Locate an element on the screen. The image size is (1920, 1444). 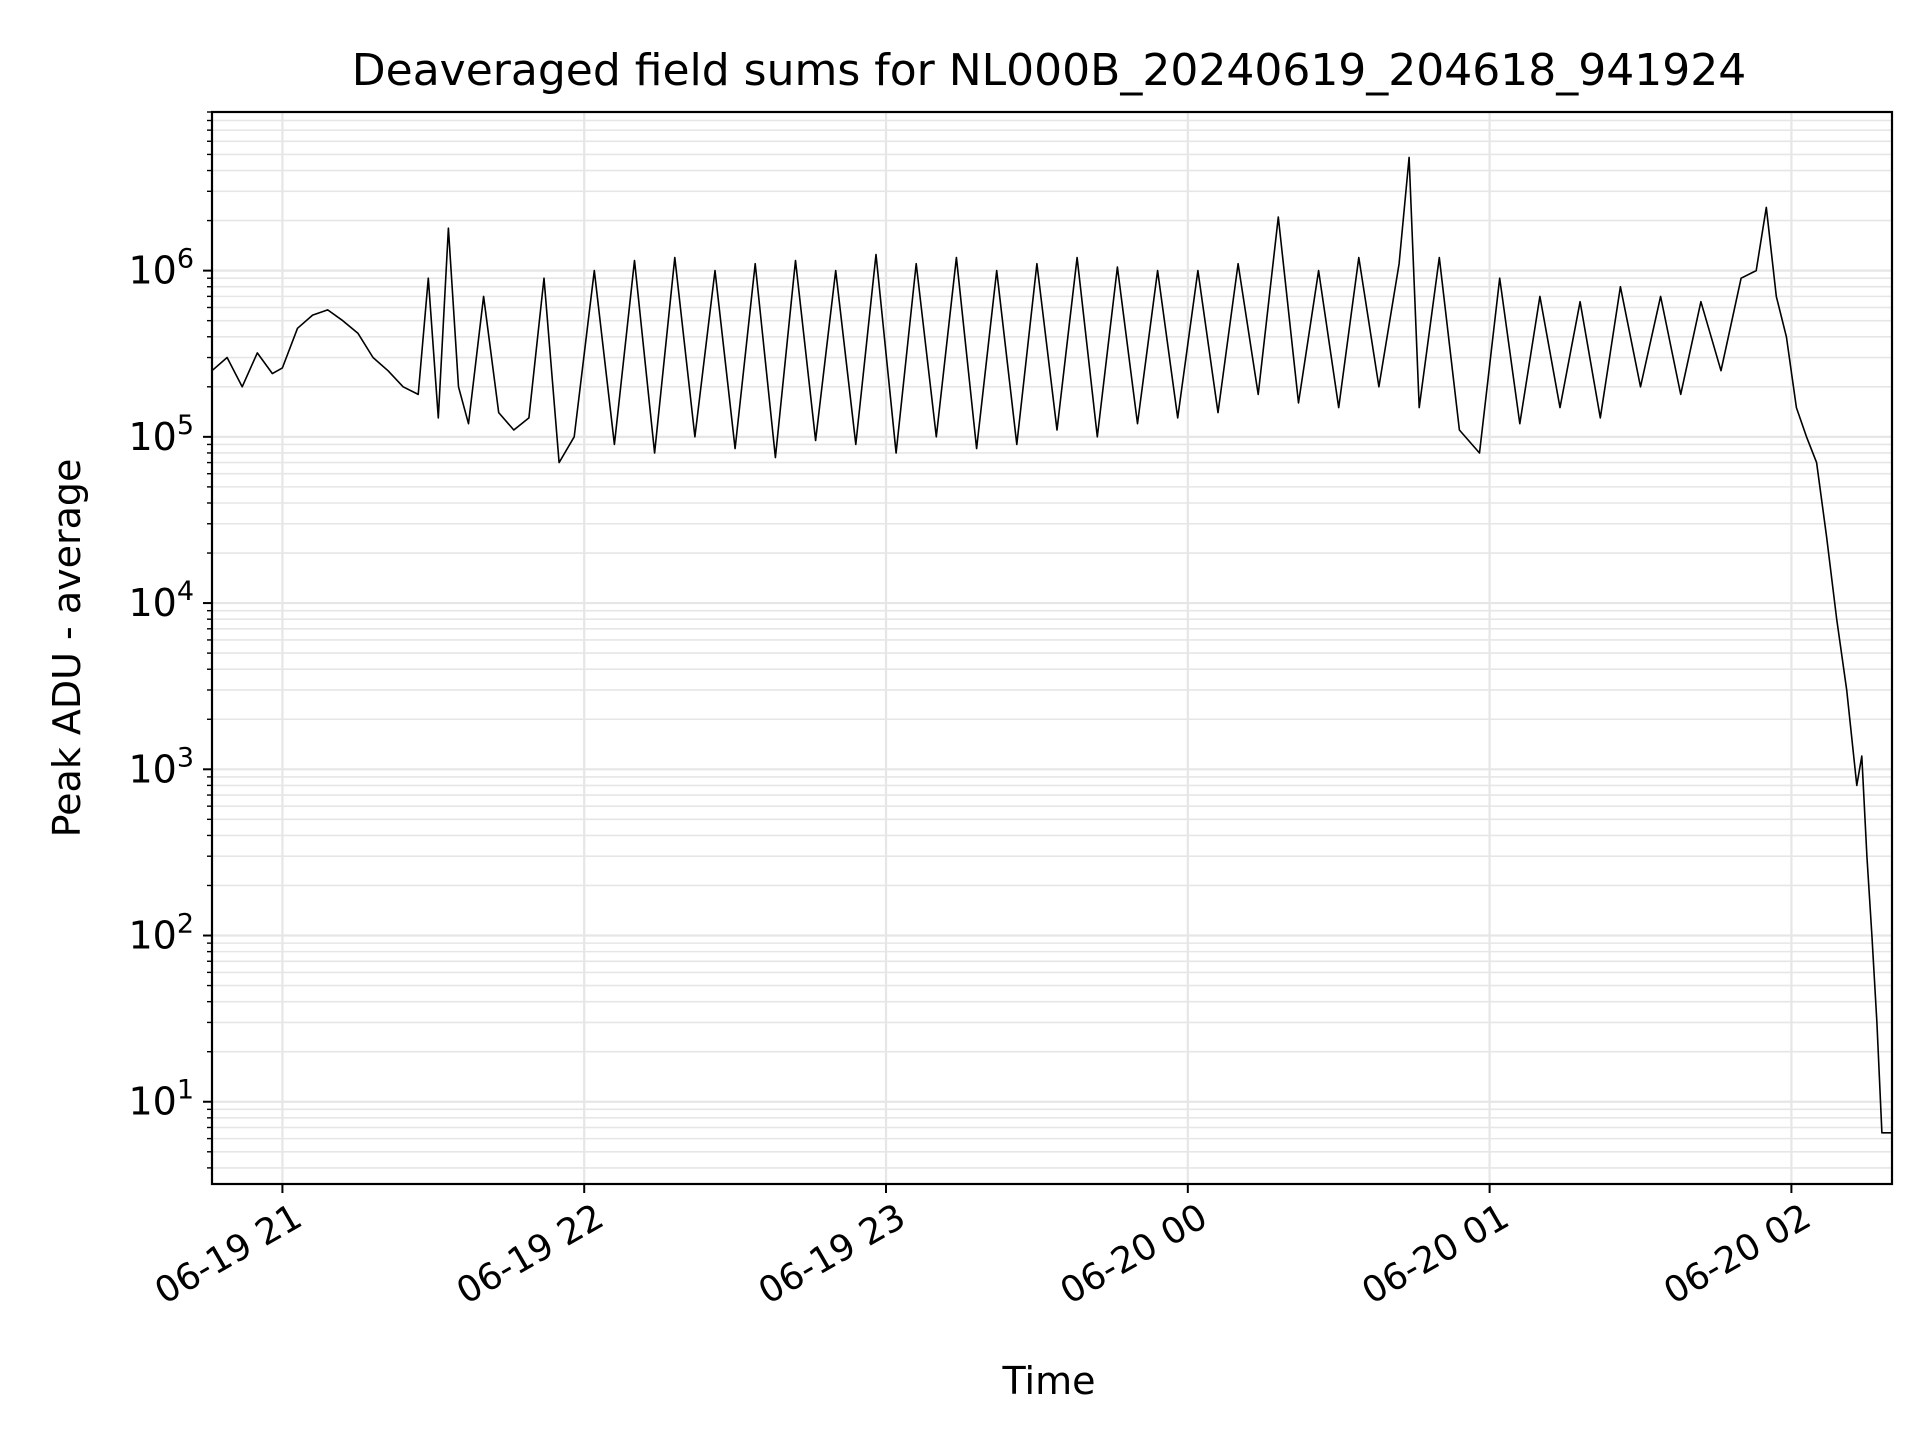
y-tick-label: 10¹ is located at coordinates (161, 1099).